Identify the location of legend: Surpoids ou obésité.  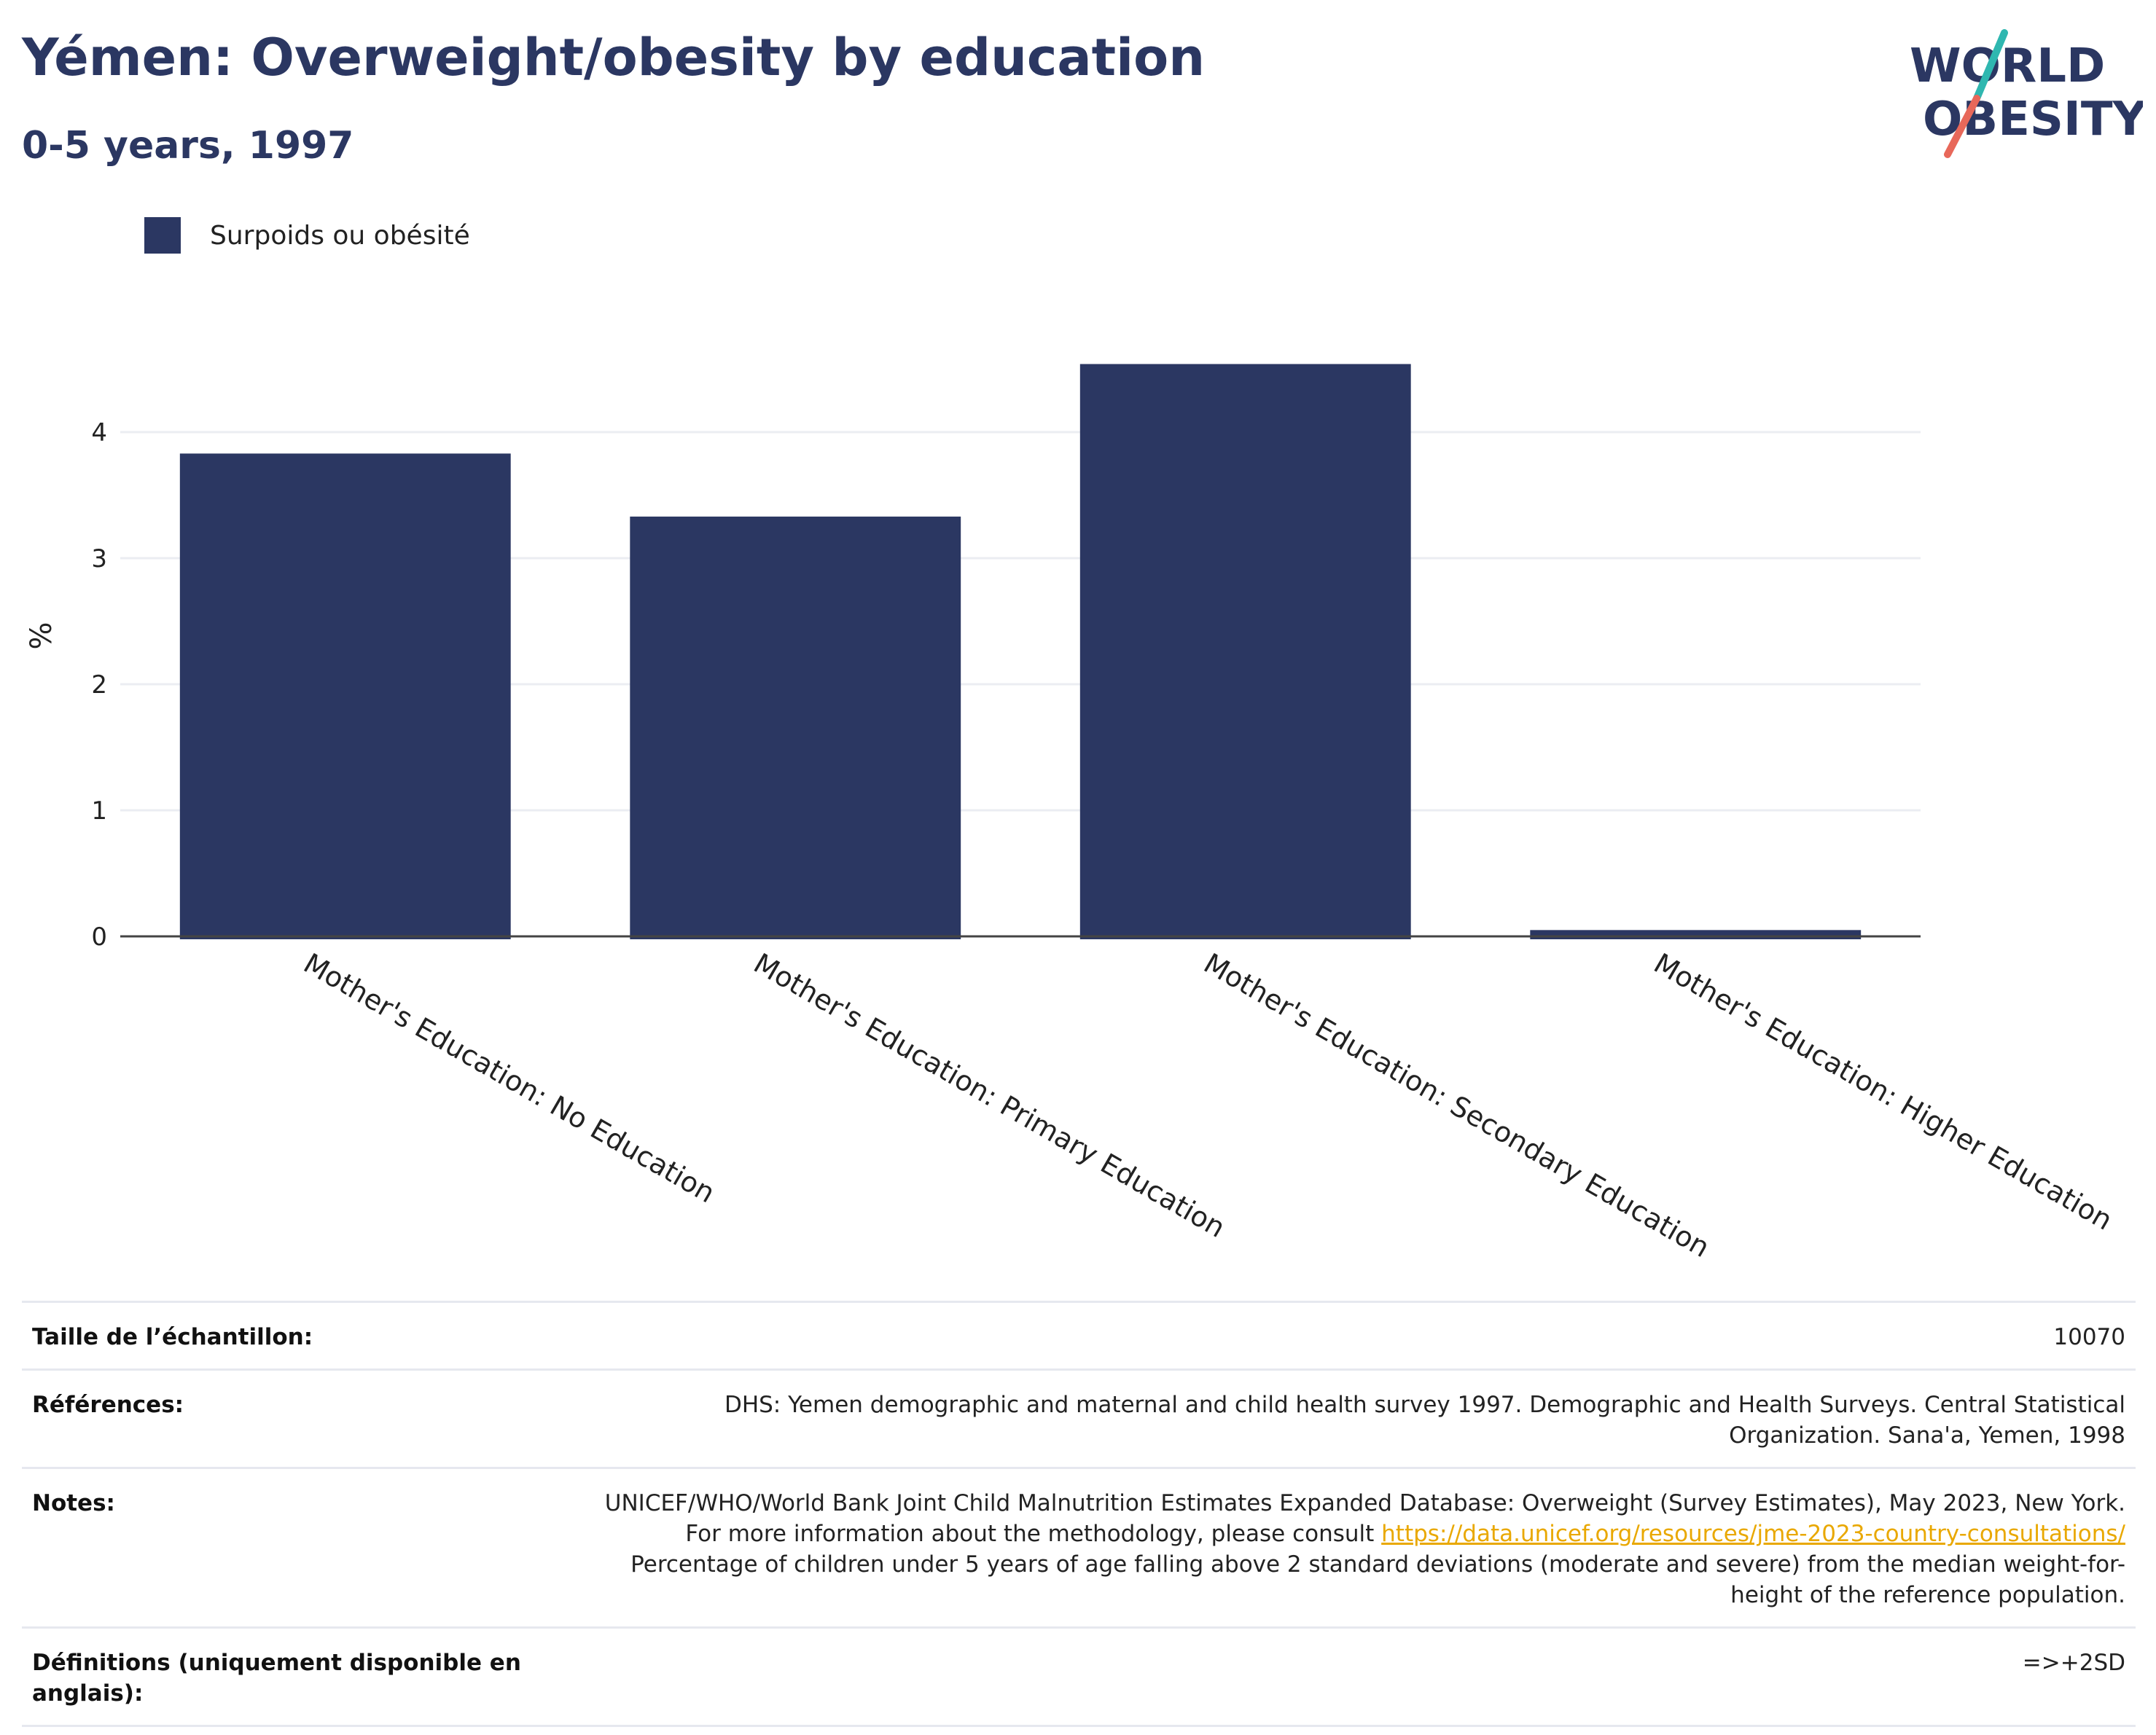
(307, 236).